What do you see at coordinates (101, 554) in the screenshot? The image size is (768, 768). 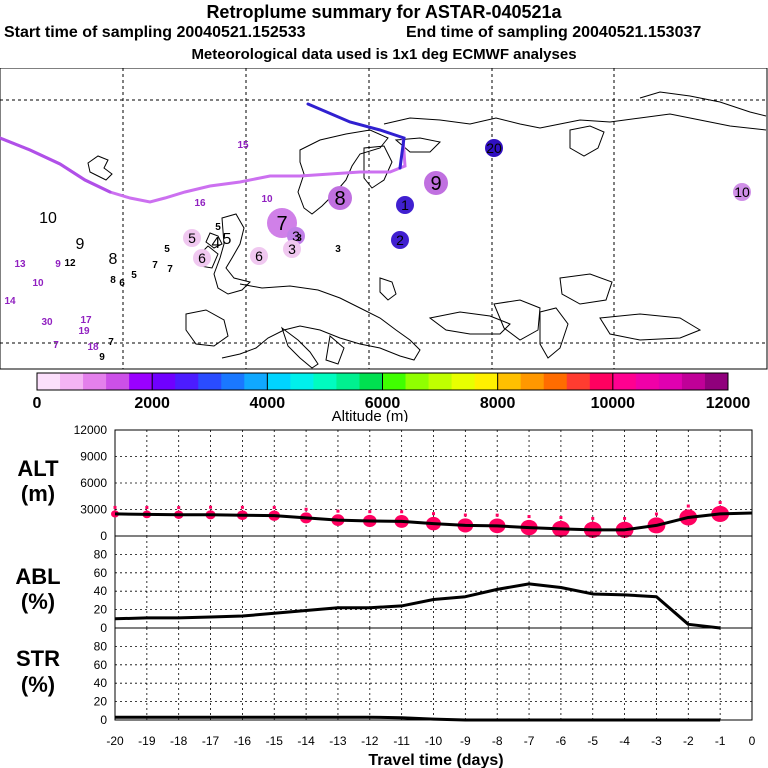 I see `y-tick-label: 80` at bounding box center [101, 554].